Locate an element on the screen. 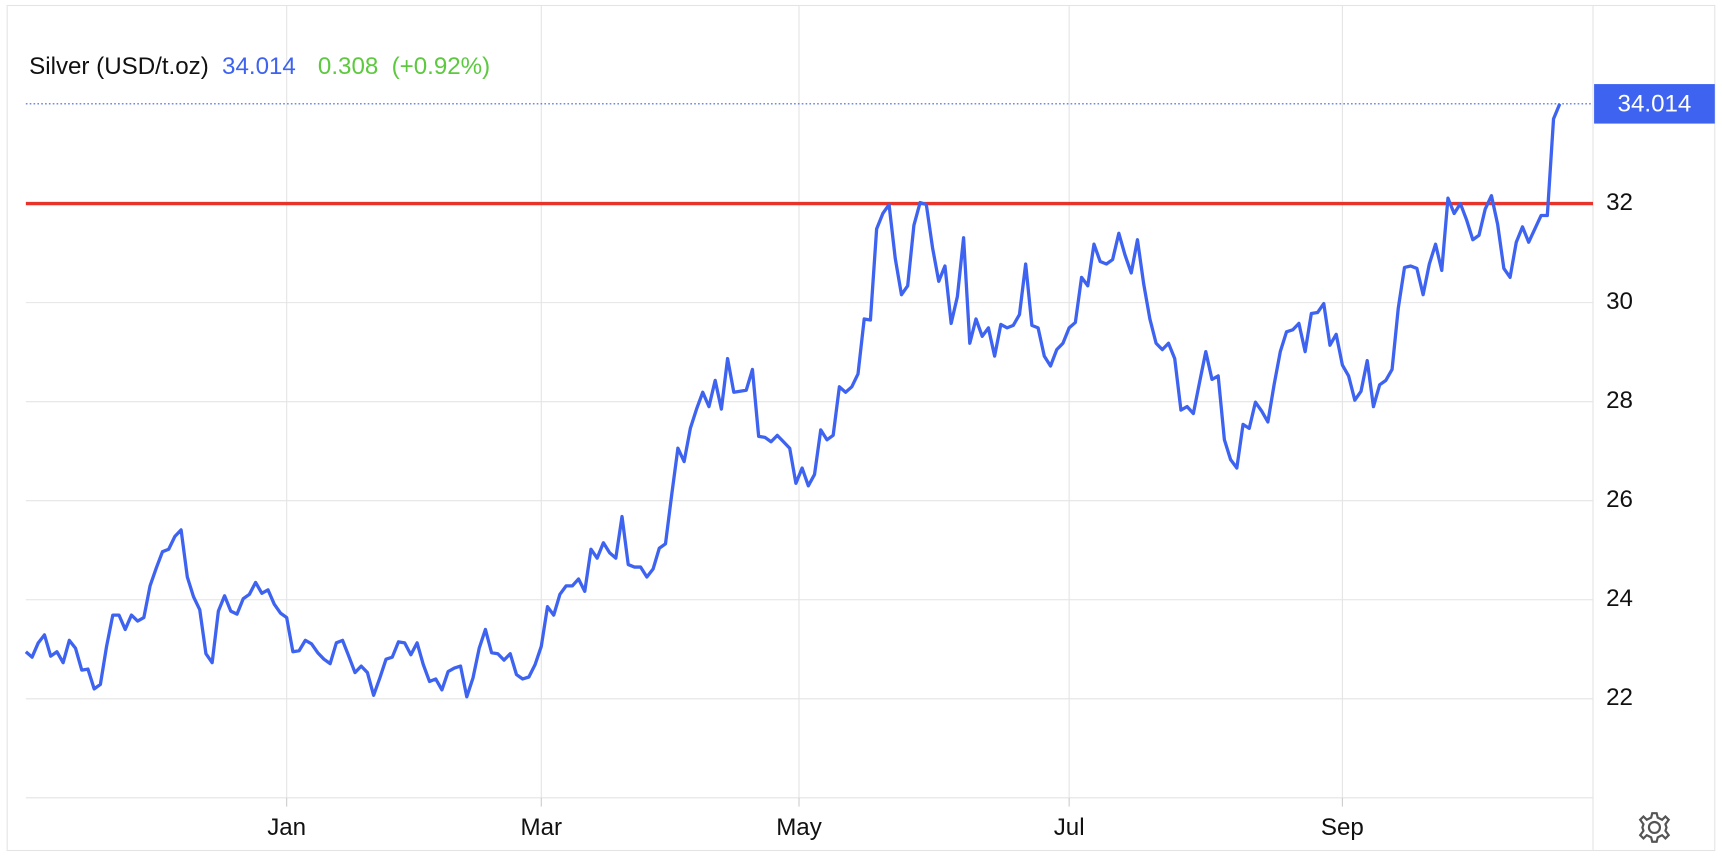 Image resolution: width=1722 pixels, height=856 pixels. y-tick-label: 22 is located at coordinates (1619, 697).